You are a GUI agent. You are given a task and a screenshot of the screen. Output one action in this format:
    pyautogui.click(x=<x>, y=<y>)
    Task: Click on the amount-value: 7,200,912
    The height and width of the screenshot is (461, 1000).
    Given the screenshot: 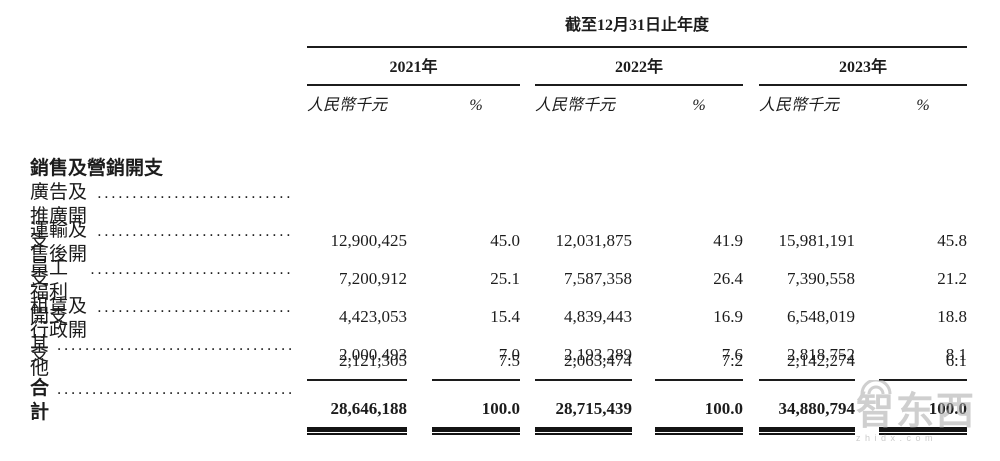 What is the action you would take?
    pyautogui.click(x=373, y=278)
    